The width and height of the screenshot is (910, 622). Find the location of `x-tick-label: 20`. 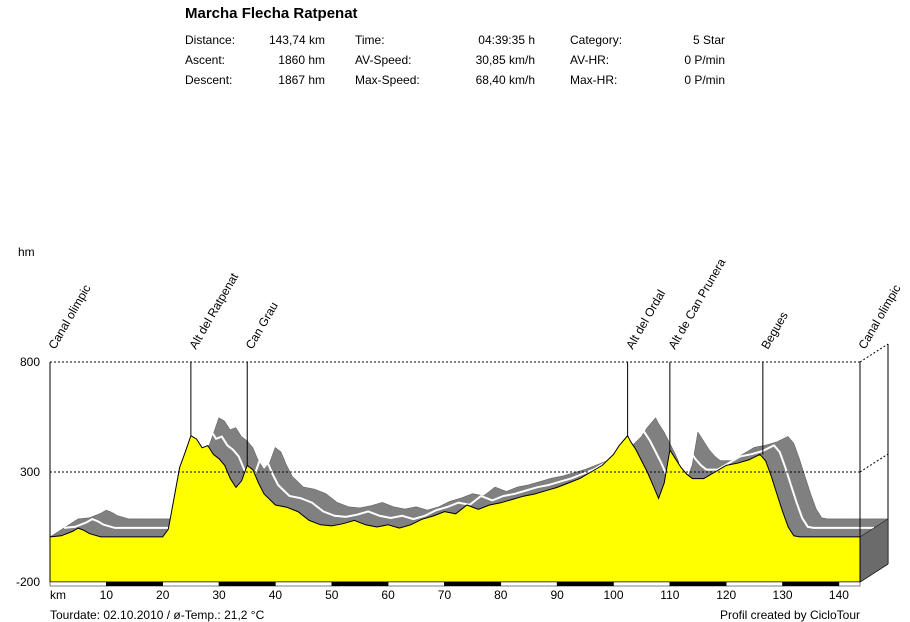

x-tick-label: 20 is located at coordinates (163, 595).